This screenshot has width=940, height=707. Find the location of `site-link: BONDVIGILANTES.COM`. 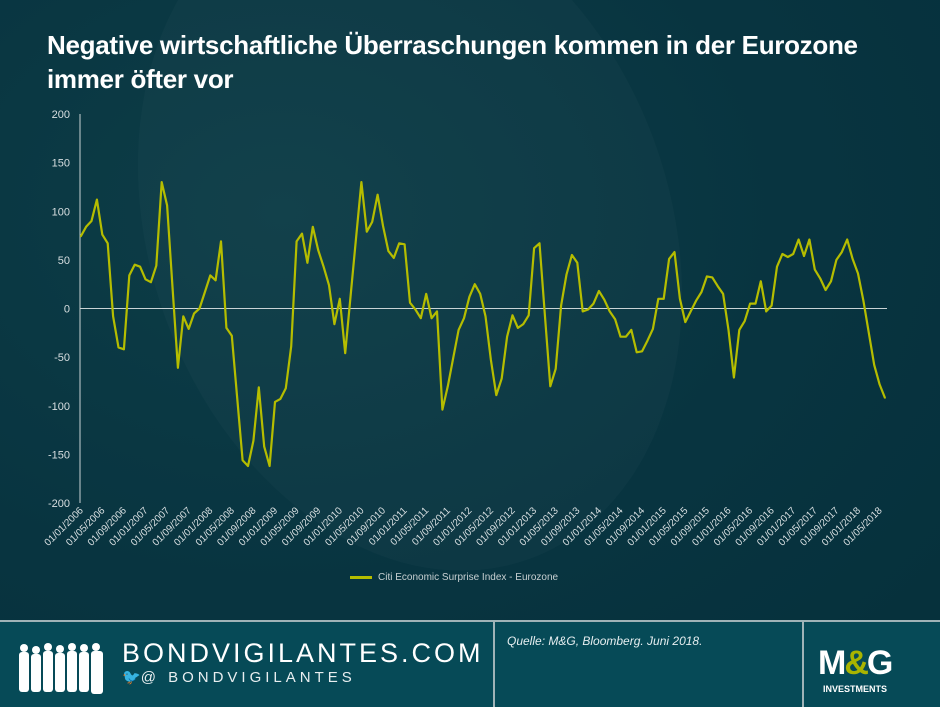

site-link: BONDVIGILANTES.COM is located at coordinates (303, 653).